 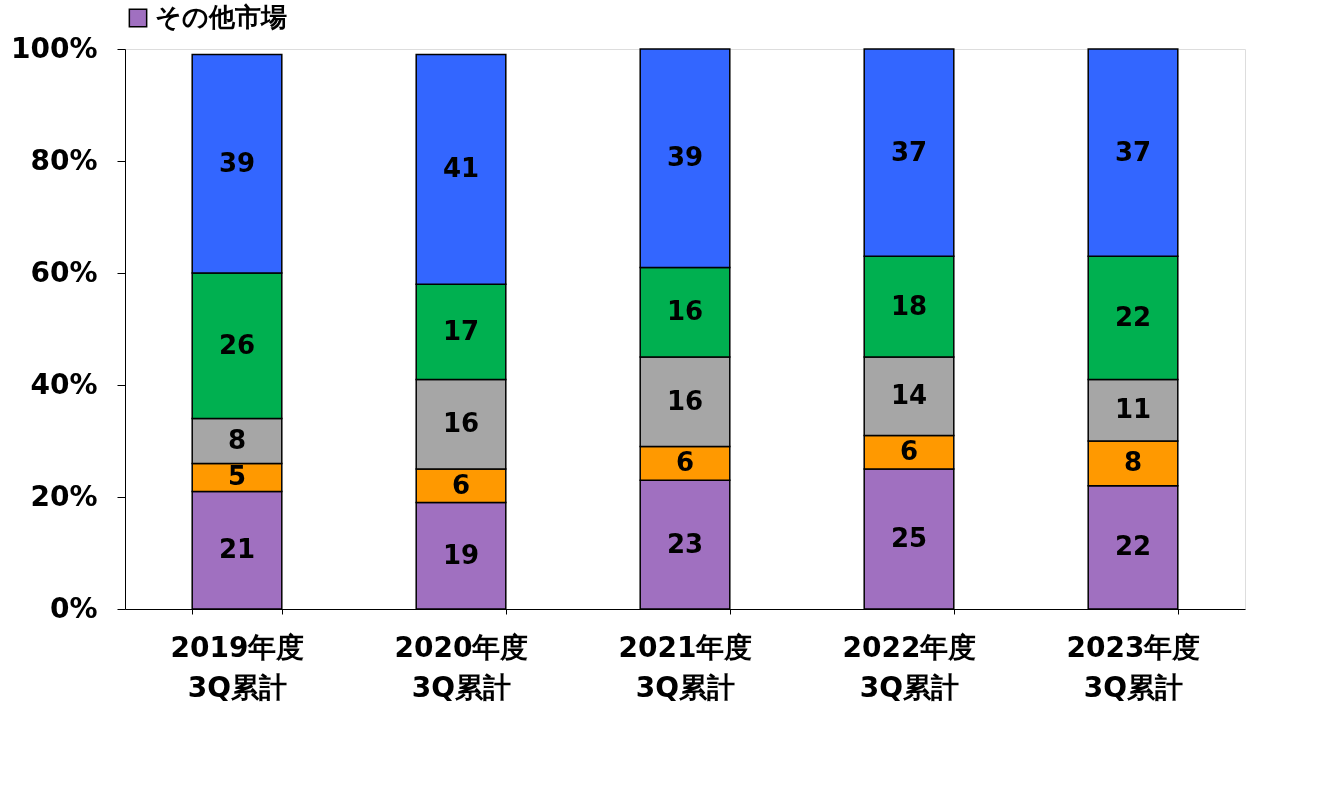 What do you see at coordinates (64, 160) in the screenshot?
I see `y-tick-label: 80%` at bounding box center [64, 160].